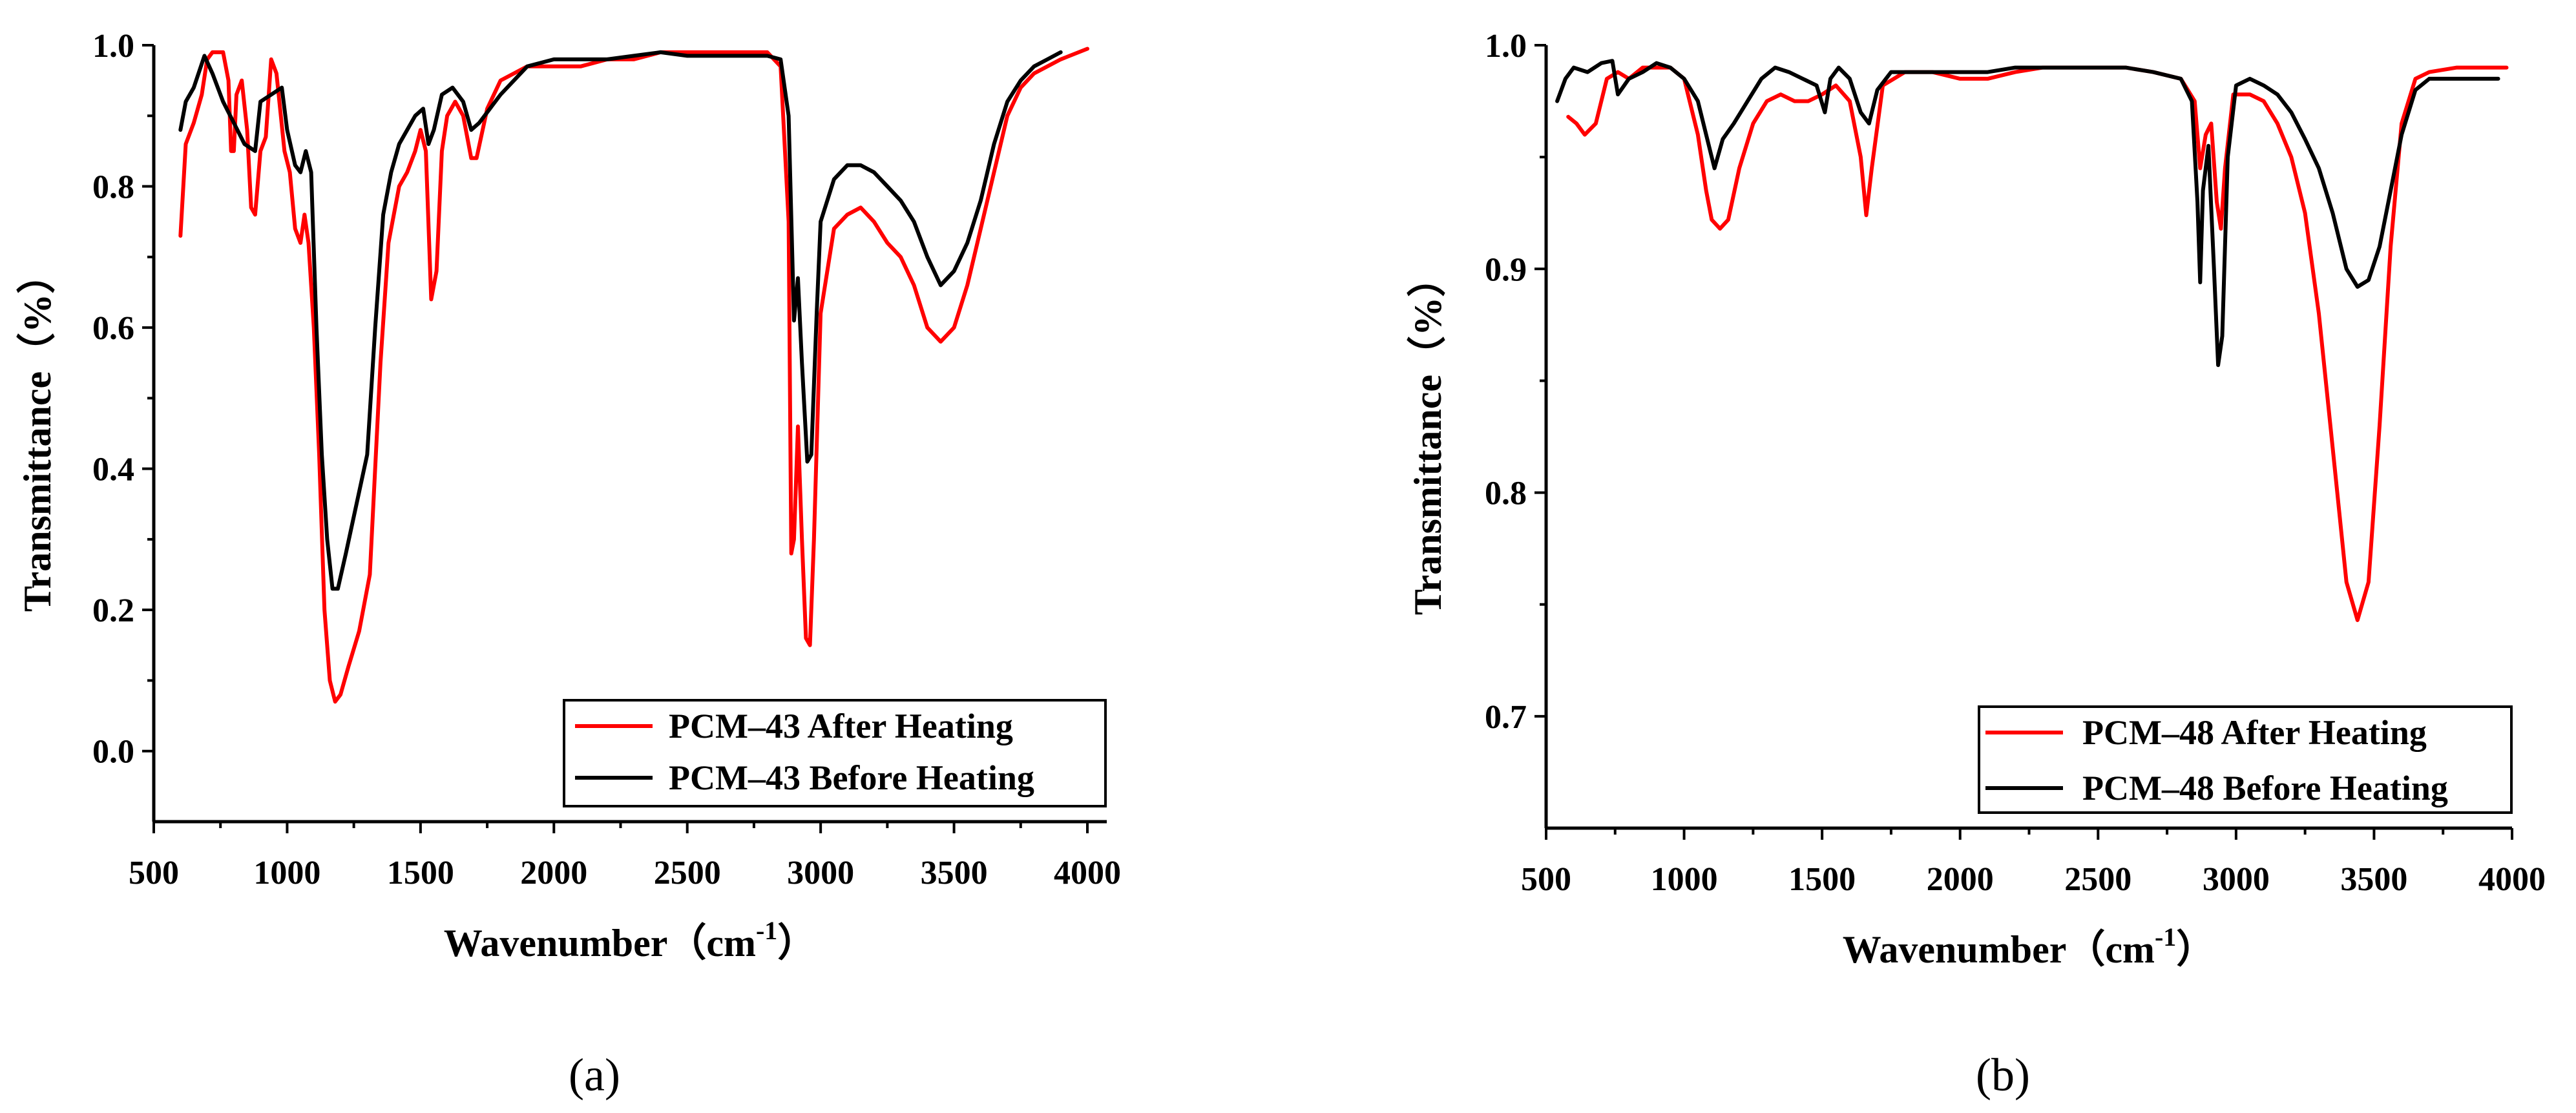 The width and height of the screenshot is (2576, 1113). Describe the element at coordinates (630, 940) in the screenshot. I see `panel-a-x-axis-title: Wavenumber（cm-1）` at that location.